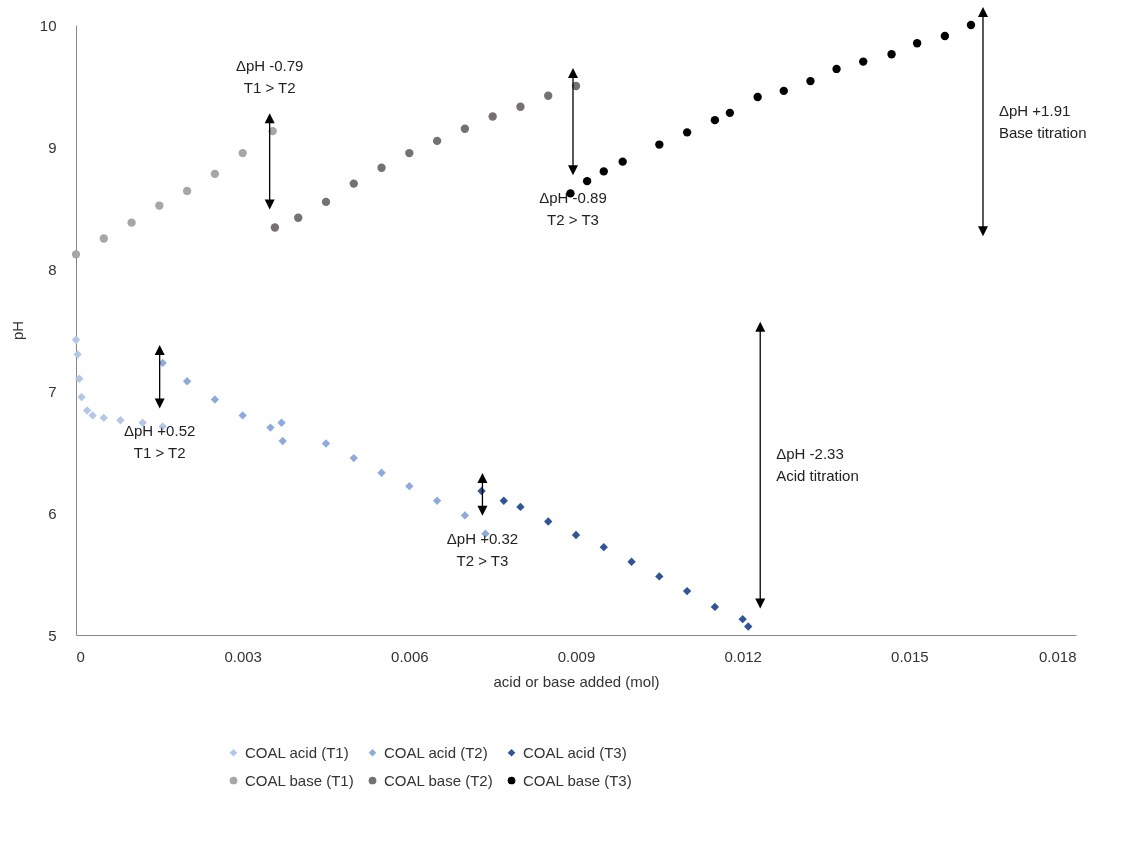 This screenshot has width=1147, height=860. Describe the element at coordinates (269, 77) in the screenshot. I see `annotation: ΔpH -0.79 T1 > T2` at that location.